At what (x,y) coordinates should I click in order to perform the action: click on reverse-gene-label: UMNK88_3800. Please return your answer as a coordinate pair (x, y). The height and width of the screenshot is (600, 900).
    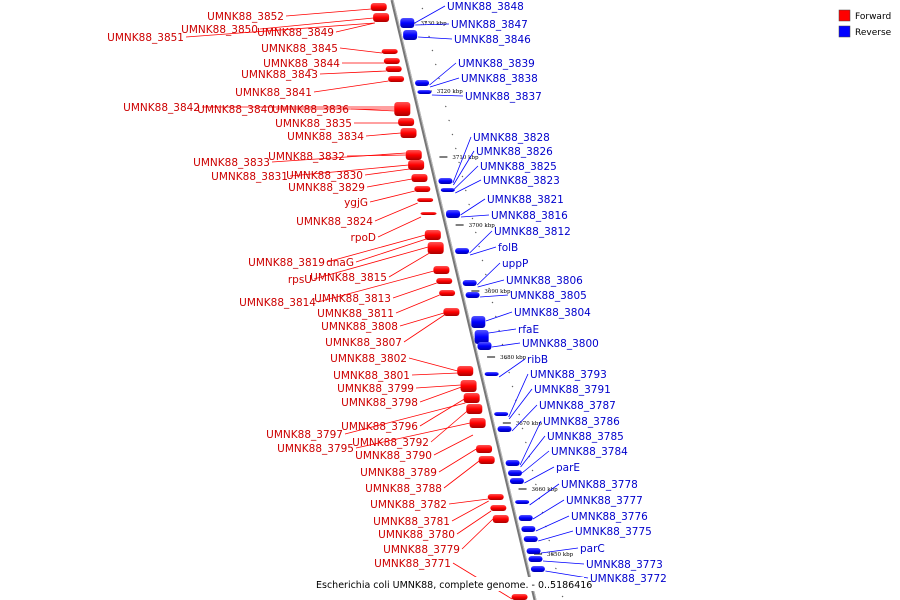
    Looking at the image, I should click on (560, 344).